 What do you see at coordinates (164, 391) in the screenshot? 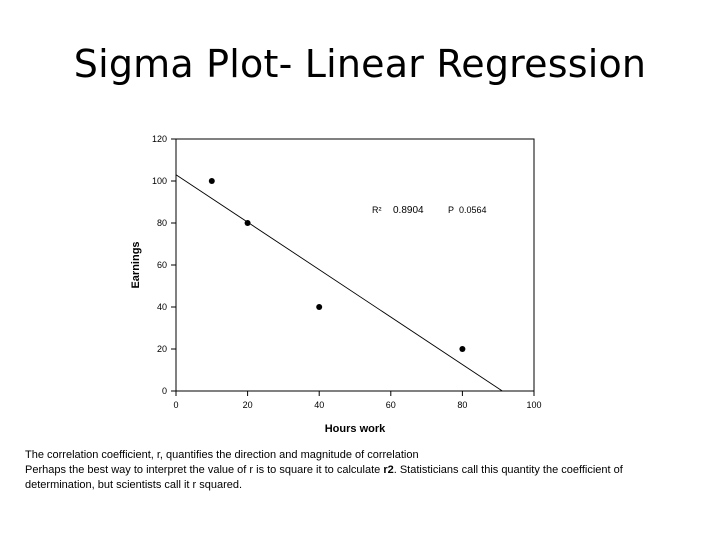
I see `y-tick-label: 0` at bounding box center [164, 391].